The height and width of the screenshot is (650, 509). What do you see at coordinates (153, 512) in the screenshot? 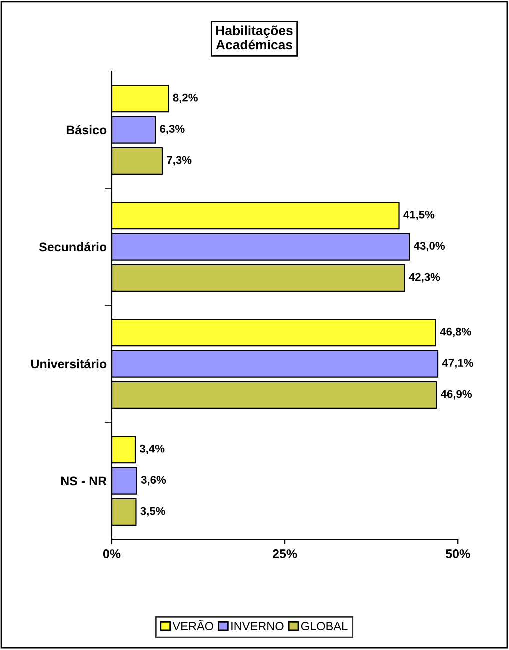
I see `data-label: 3,5%` at bounding box center [153, 512].